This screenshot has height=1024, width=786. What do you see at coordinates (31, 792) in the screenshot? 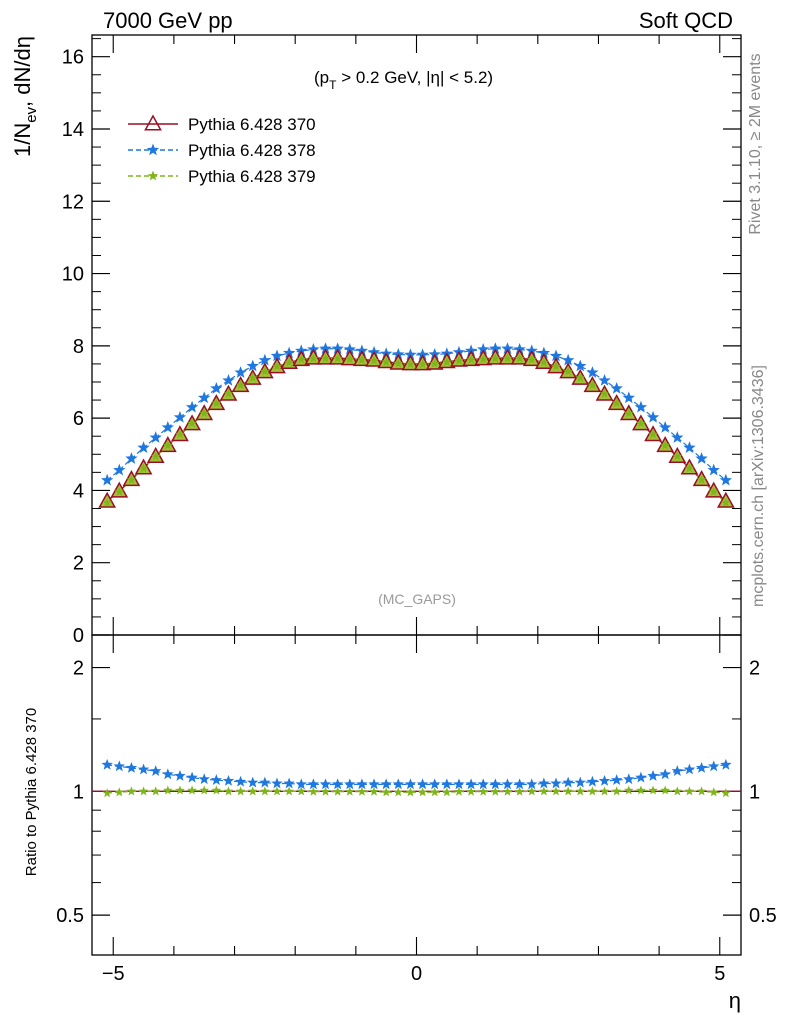
I see `ratio-y-axis-label: Ratio to Pythia 6.428 370` at bounding box center [31, 792].